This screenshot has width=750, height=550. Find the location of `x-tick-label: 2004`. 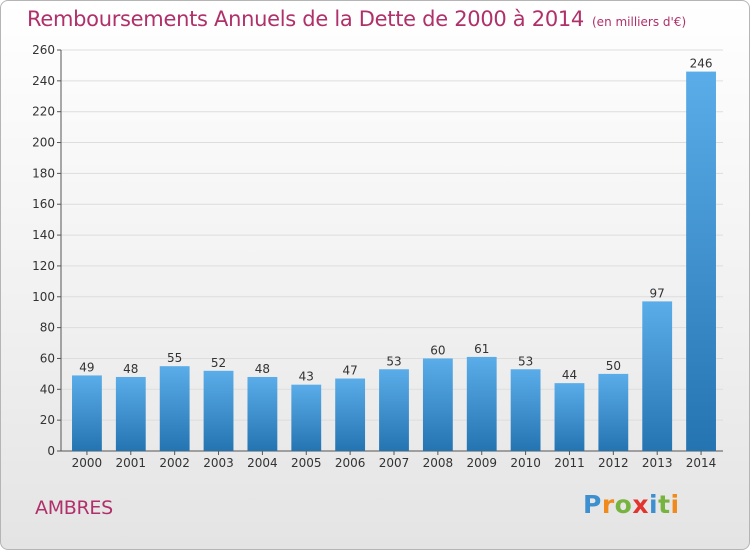

x-tick-label: 2004 is located at coordinates (262, 463).